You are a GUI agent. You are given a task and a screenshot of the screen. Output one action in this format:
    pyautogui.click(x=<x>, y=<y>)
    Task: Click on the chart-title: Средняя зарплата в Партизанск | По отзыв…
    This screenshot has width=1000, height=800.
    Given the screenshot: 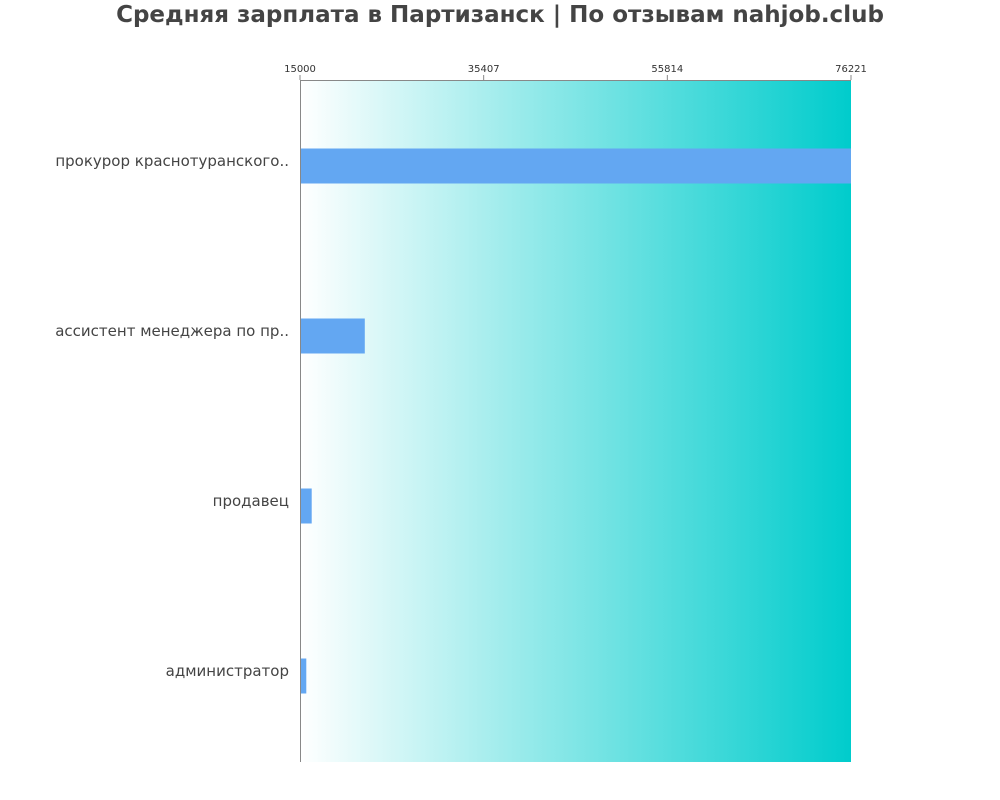 What is the action you would take?
    pyautogui.click(x=500, y=15)
    